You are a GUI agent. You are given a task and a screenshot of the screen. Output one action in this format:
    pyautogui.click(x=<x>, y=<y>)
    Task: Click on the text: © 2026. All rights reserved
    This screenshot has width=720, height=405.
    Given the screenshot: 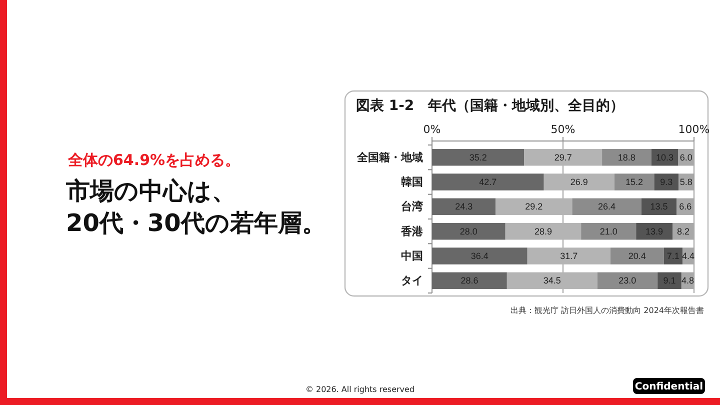 What is the action you would take?
    pyautogui.click(x=360, y=389)
    